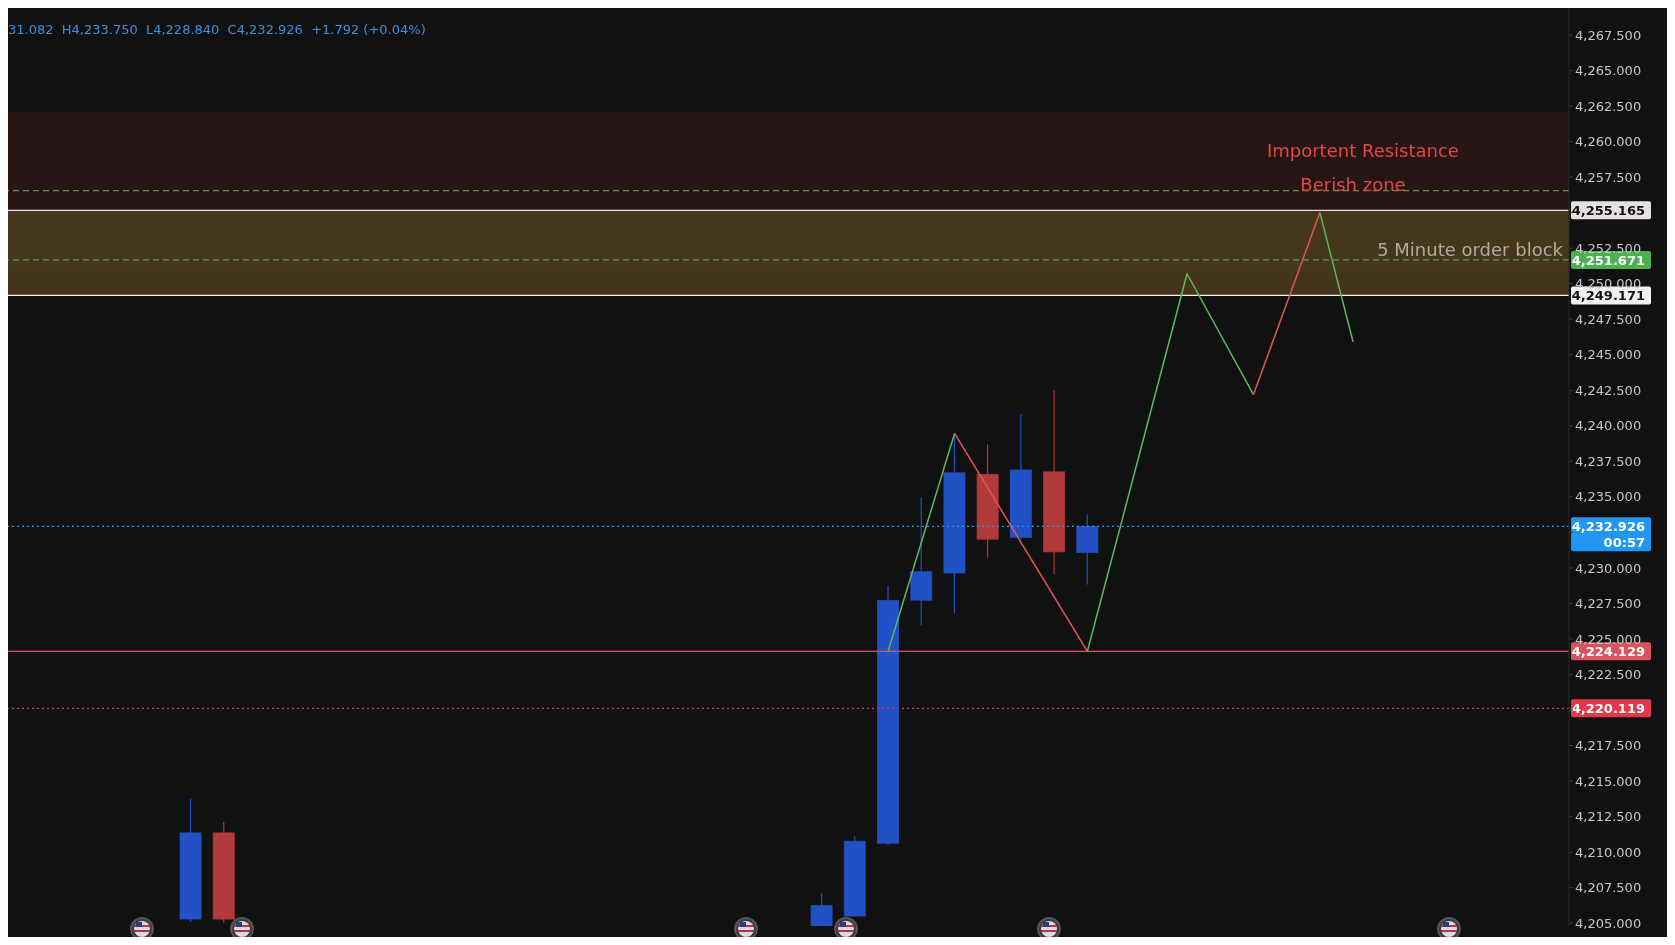 The height and width of the screenshot is (945, 1675). I want to click on band-label: Importent Resistance, so click(1362, 150).